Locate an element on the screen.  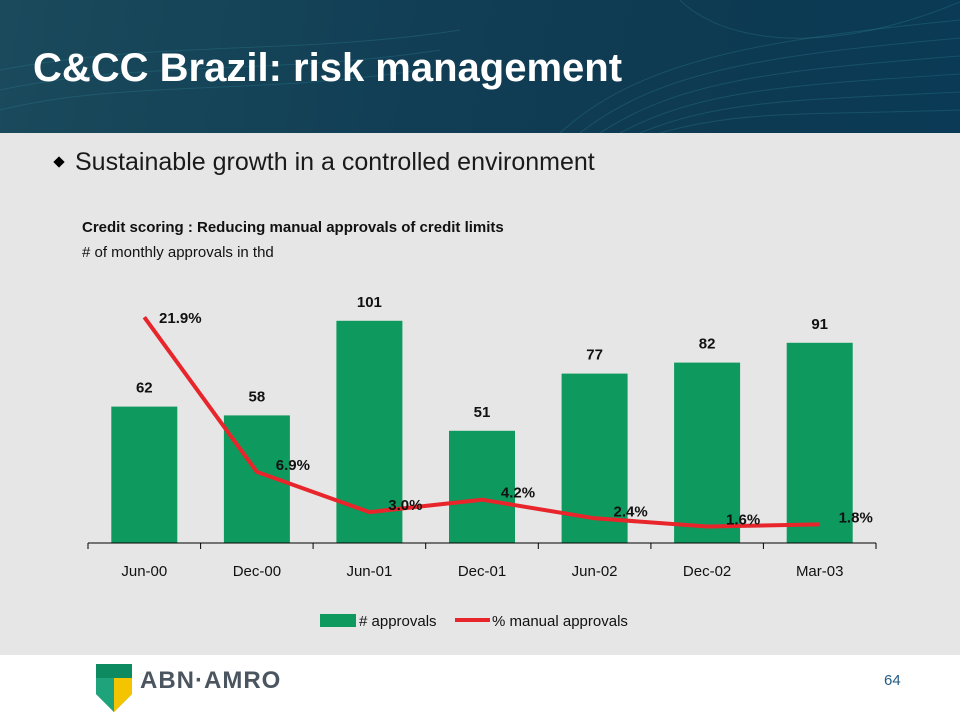
line-value-label: 21.9% is located at coordinates (180, 318).